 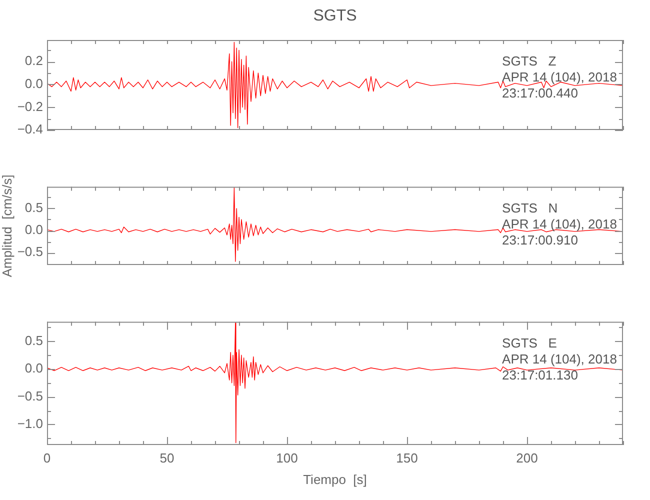 What do you see at coordinates (540, 93) in the screenshot?
I see `annotation: 23:17:00.440` at bounding box center [540, 93].